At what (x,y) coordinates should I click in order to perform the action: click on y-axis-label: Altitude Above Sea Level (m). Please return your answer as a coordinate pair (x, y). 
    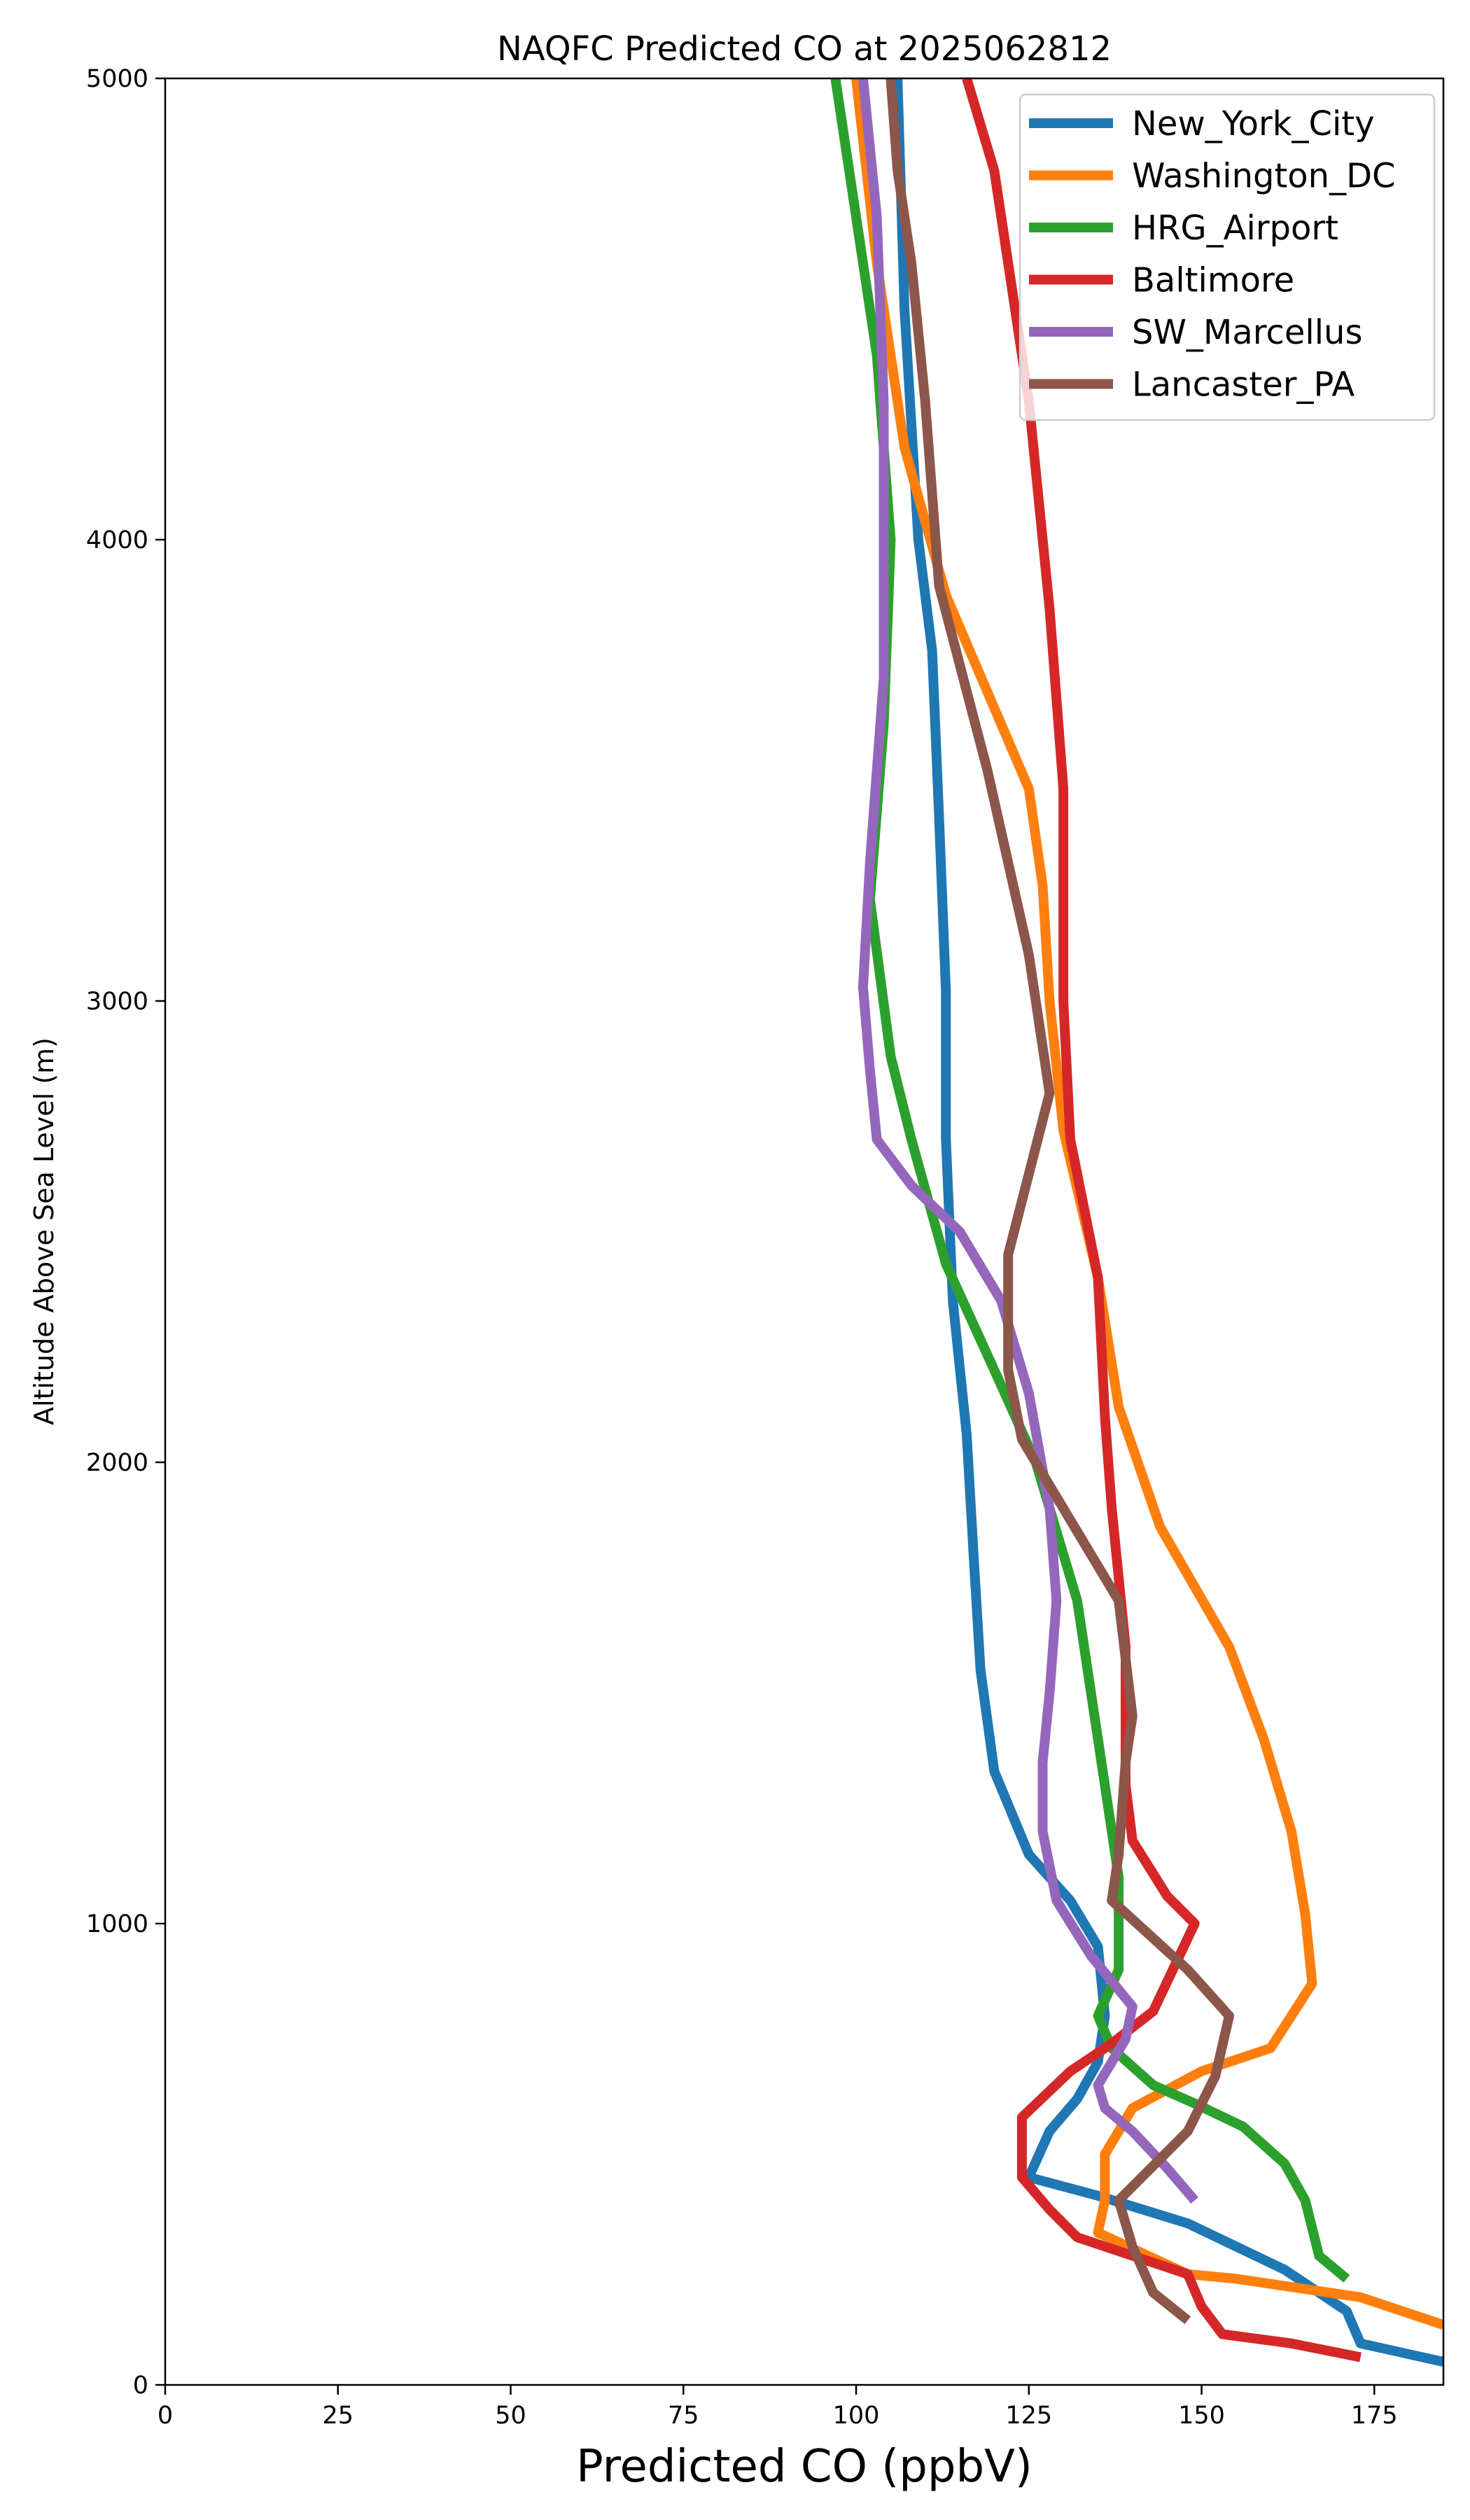
    Looking at the image, I should click on (44, 1231).